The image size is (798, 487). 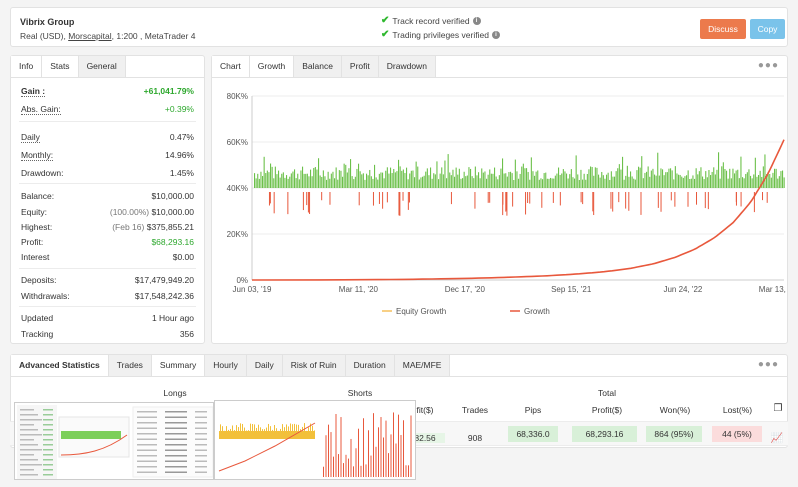 What do you see at coordinates (318, 66) in the screenshot?
I see `tab-balance: Balance` at bounding box center [318, 66].